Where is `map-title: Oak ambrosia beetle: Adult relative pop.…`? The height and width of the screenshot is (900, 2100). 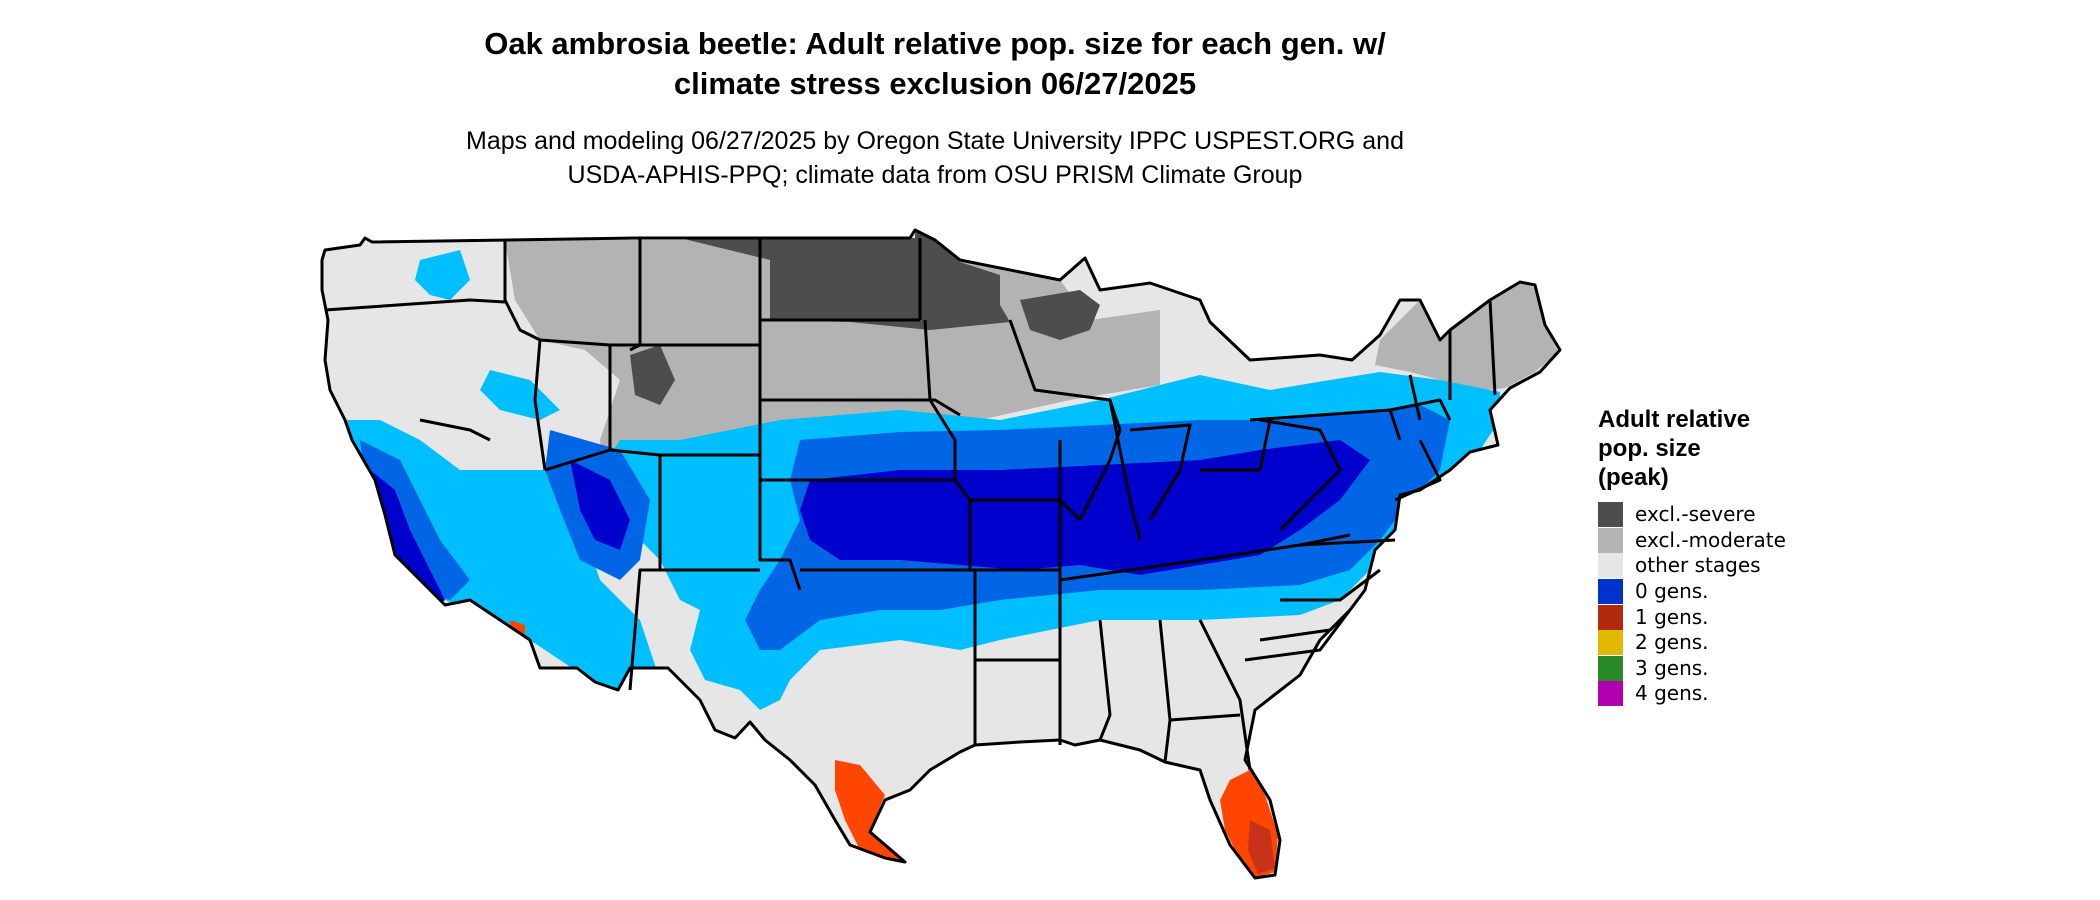
map-title: Oak ambrosia beetle: Adult relative pop.… is located at coordinates (935, 64).